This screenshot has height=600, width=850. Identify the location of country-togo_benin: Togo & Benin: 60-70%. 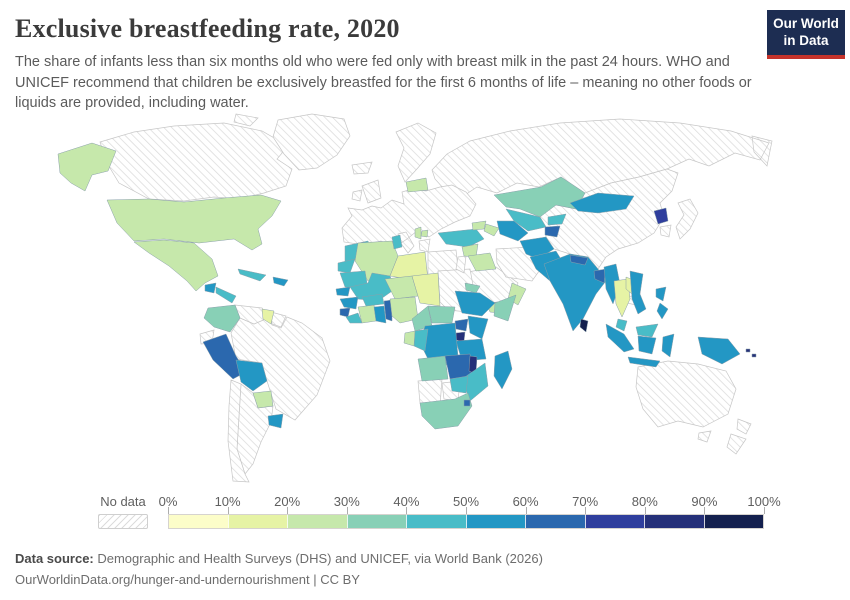
(388, 310).